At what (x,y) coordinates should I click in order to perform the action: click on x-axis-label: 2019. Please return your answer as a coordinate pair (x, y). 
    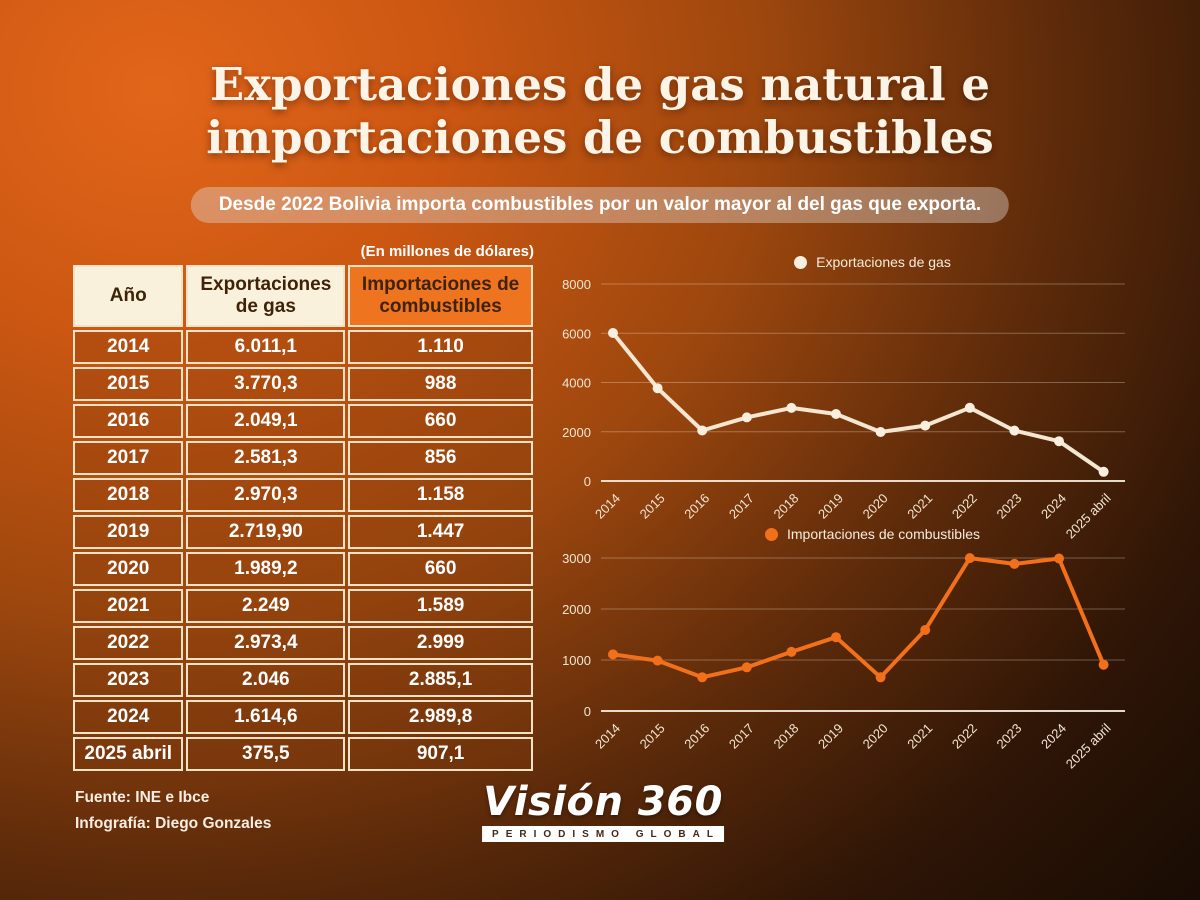
    Looking at the image, I should click on (830, 736).